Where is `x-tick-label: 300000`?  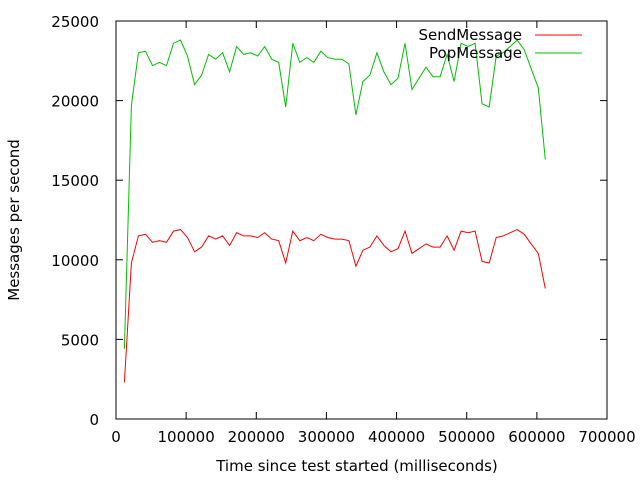
x-tick-label: 300000 is located at coordinates (326, 437).